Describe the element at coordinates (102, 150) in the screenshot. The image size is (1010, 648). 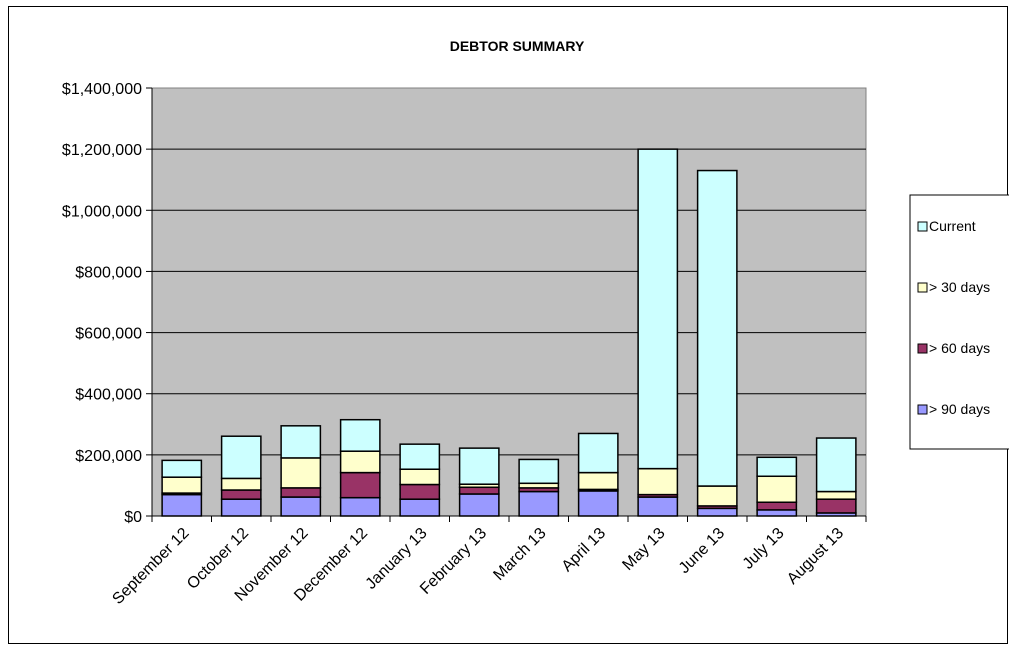
I see `y-tick-label: $1,200,000` at that location.